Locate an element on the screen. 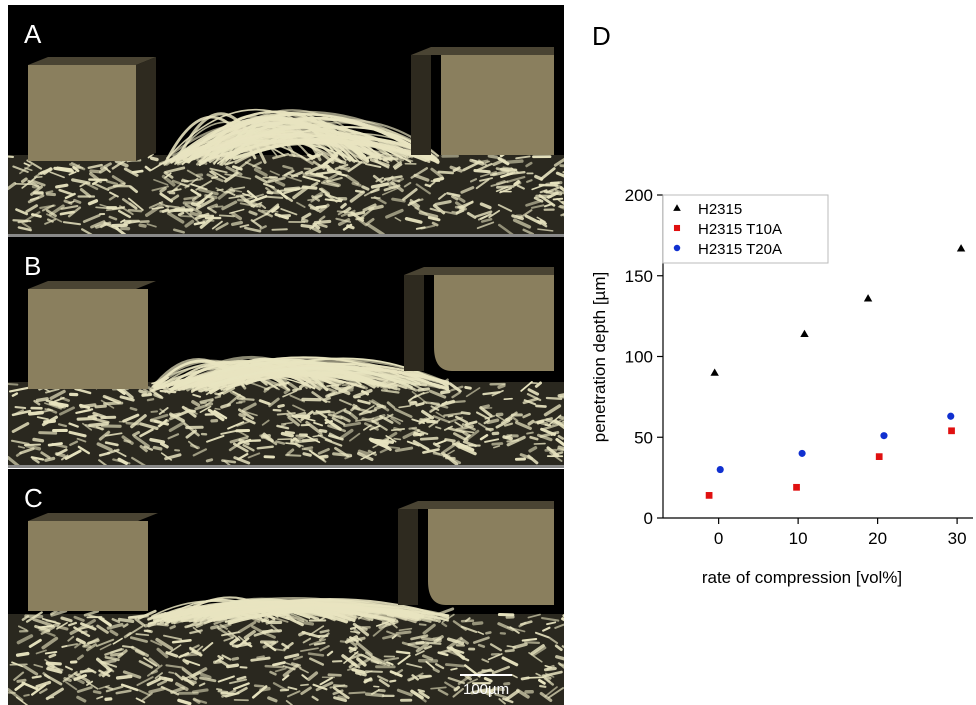  y-axis-label: penetration depth [µm] is located at coordinates (599, 357).